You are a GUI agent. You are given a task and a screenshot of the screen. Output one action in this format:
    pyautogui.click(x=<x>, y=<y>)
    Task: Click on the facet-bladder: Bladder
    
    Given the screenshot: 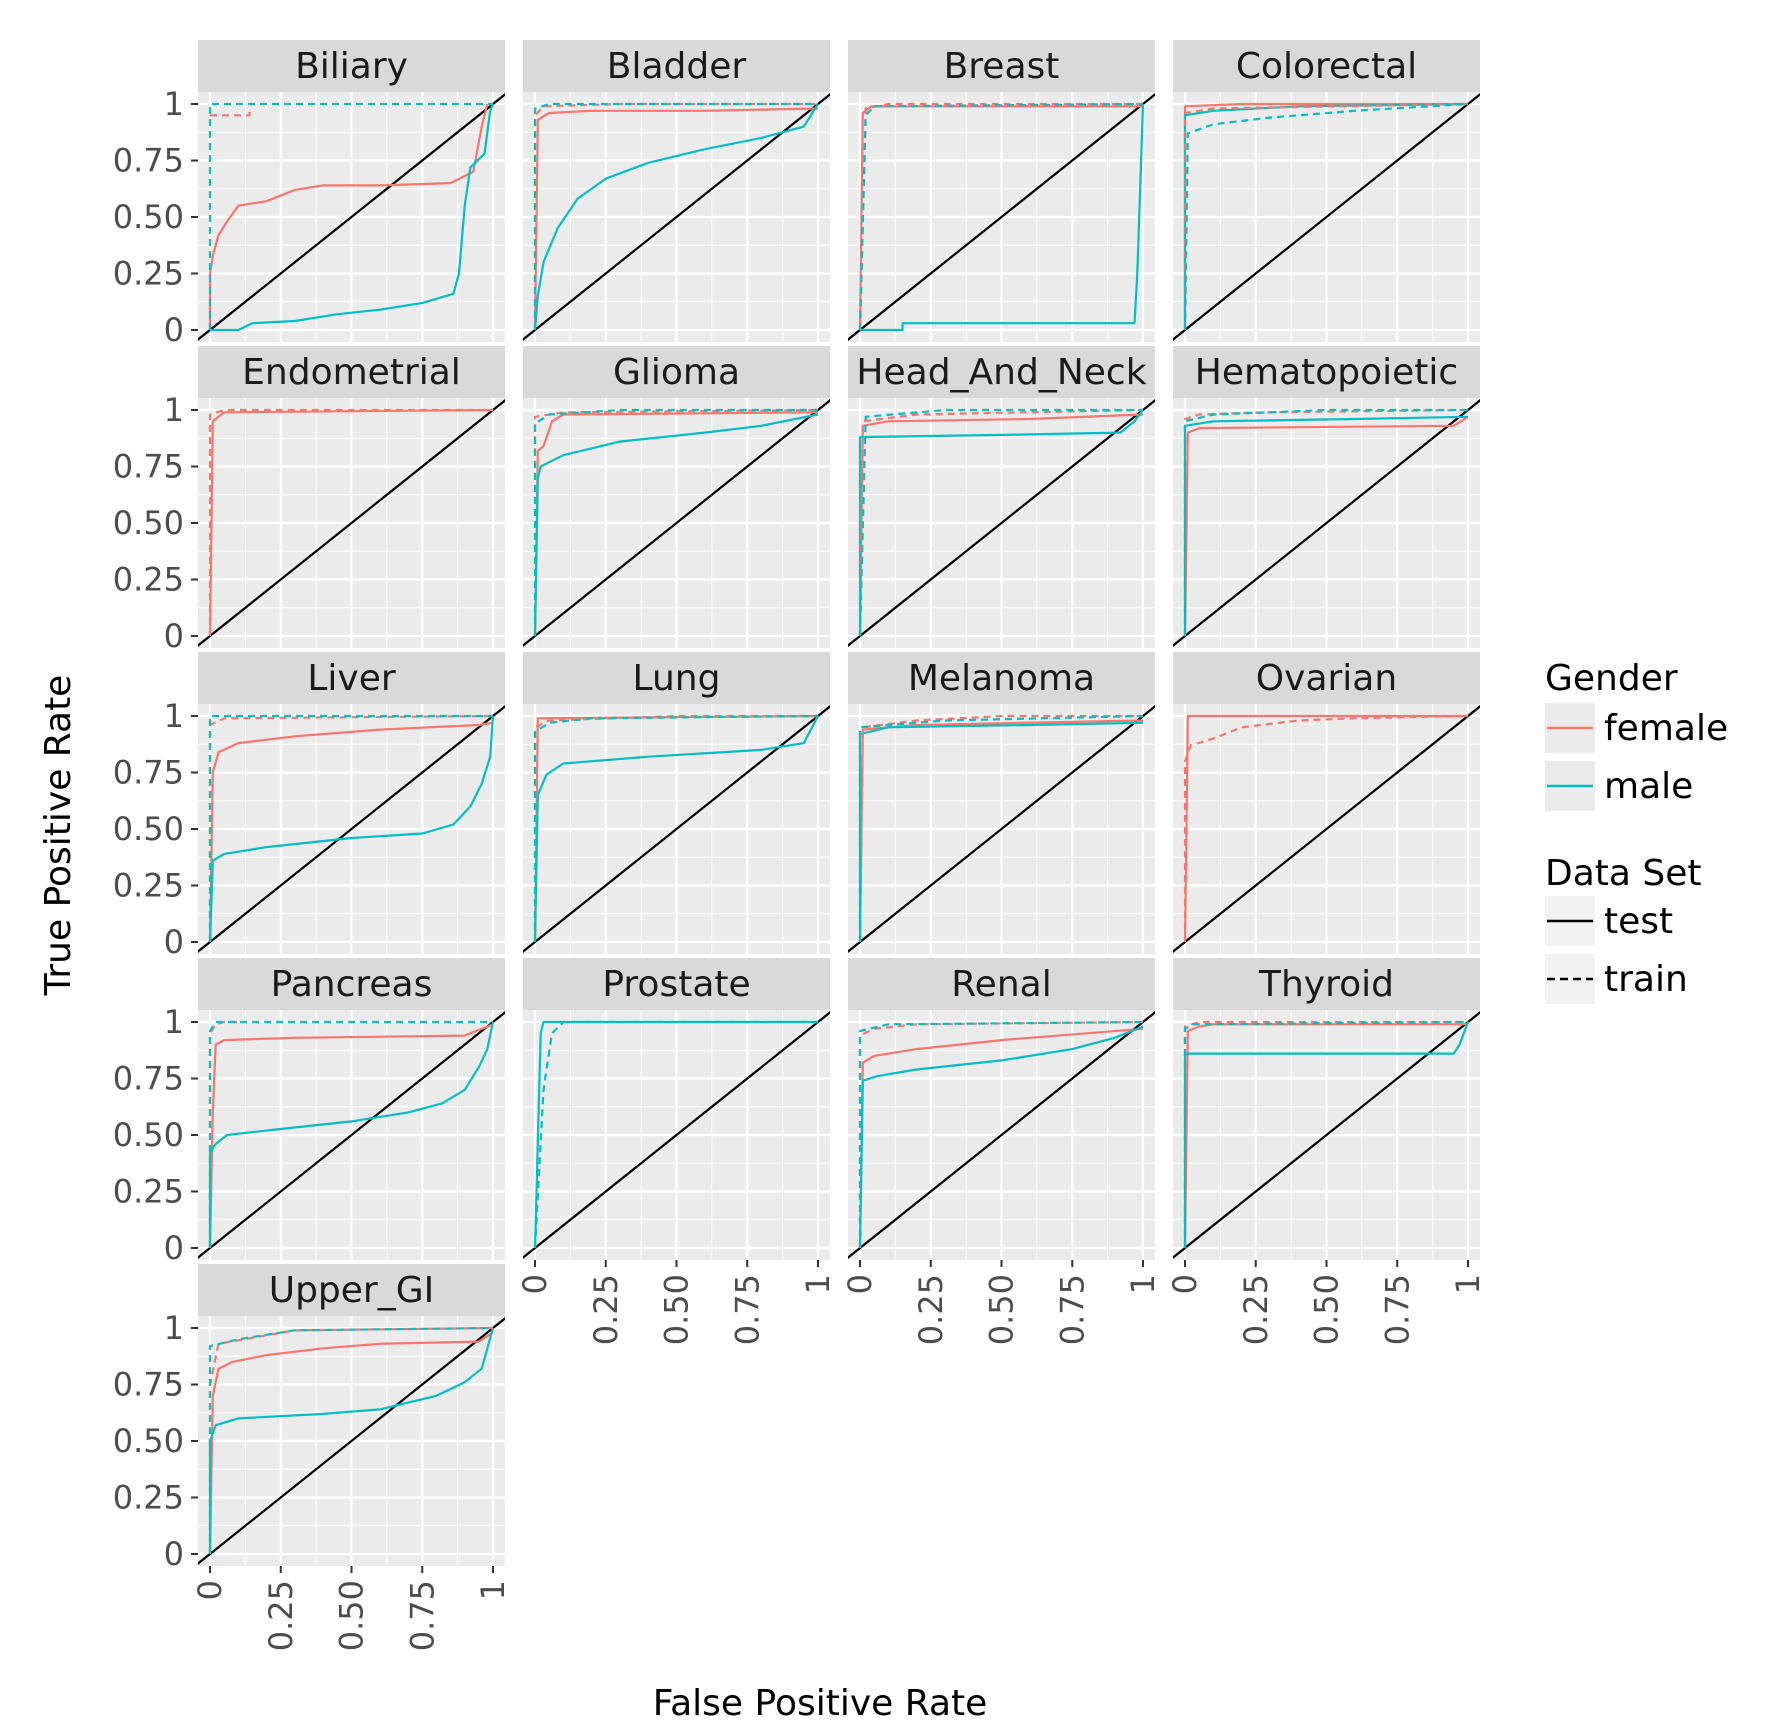 What is the action you would take?
    pyautogui.click(x=676, y=191)
    